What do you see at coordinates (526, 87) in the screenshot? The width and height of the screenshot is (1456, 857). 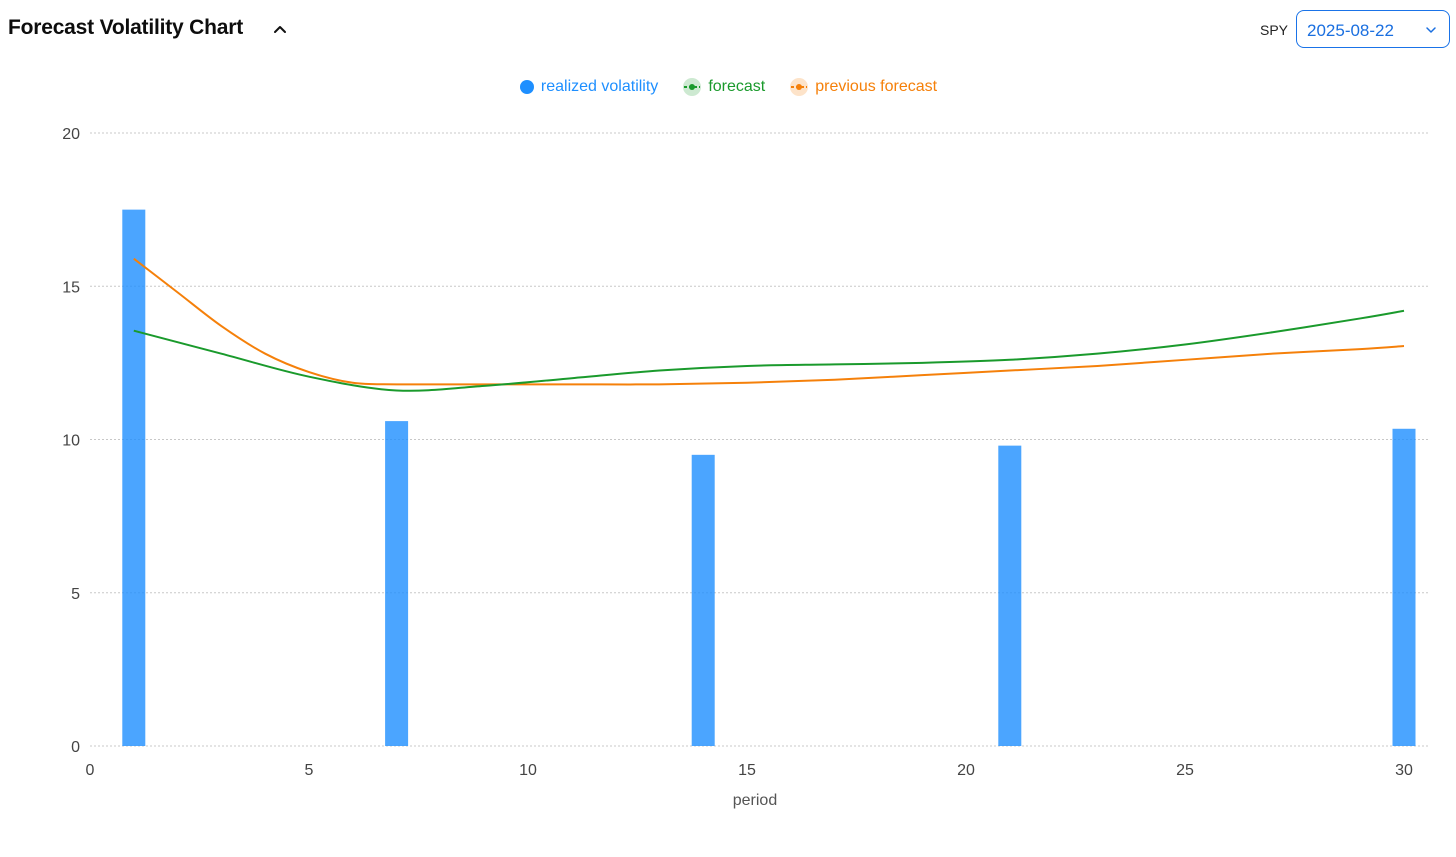 I see `filled-circle-icon` at bounding box center [526, 87].